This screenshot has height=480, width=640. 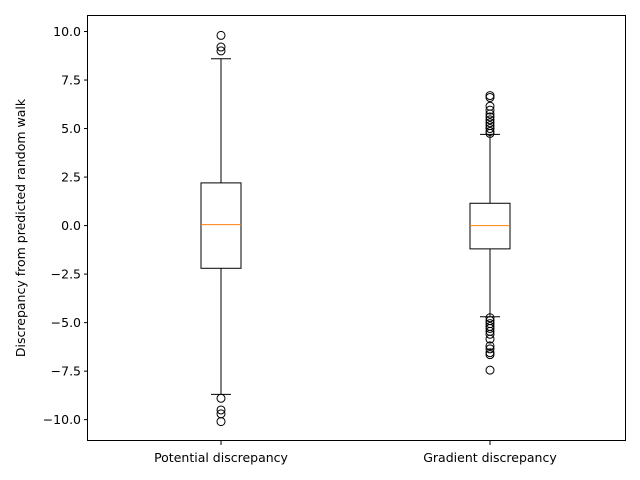 I want to click on y-tick-label: 7.5, so click(x=71, y=80).